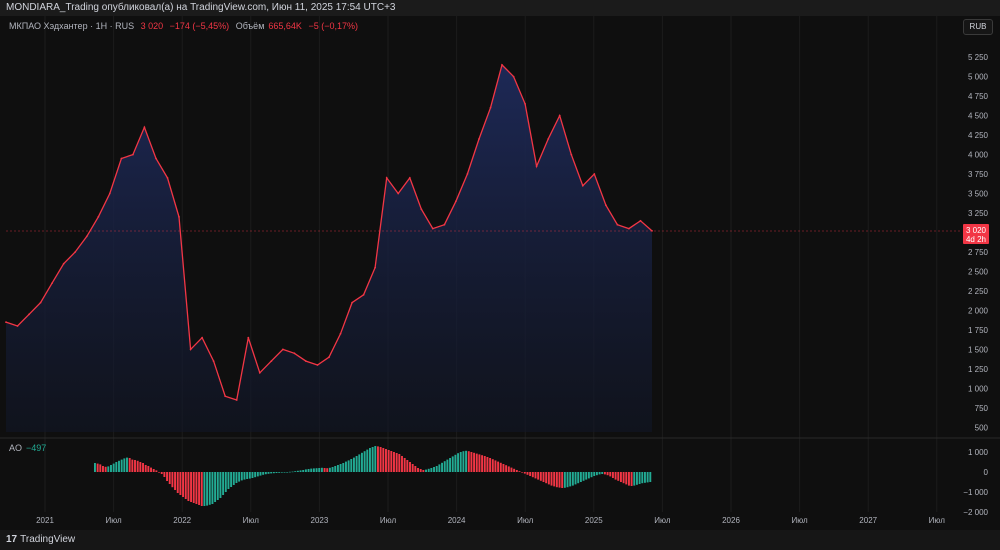 The height and width of the screenshot is (550, 1000). I want to click on price-tick-label: 1 000, so click(978, 388).